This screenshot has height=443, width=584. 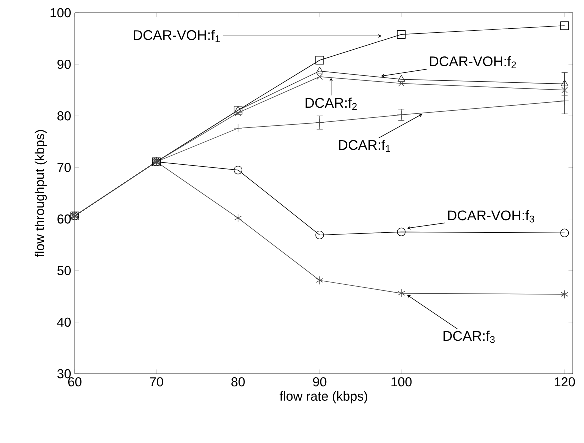 What do you see at coordinates (64, 322) in the screenshot?
I see `y-tick-label: 40` at bounding box center [64, 322].